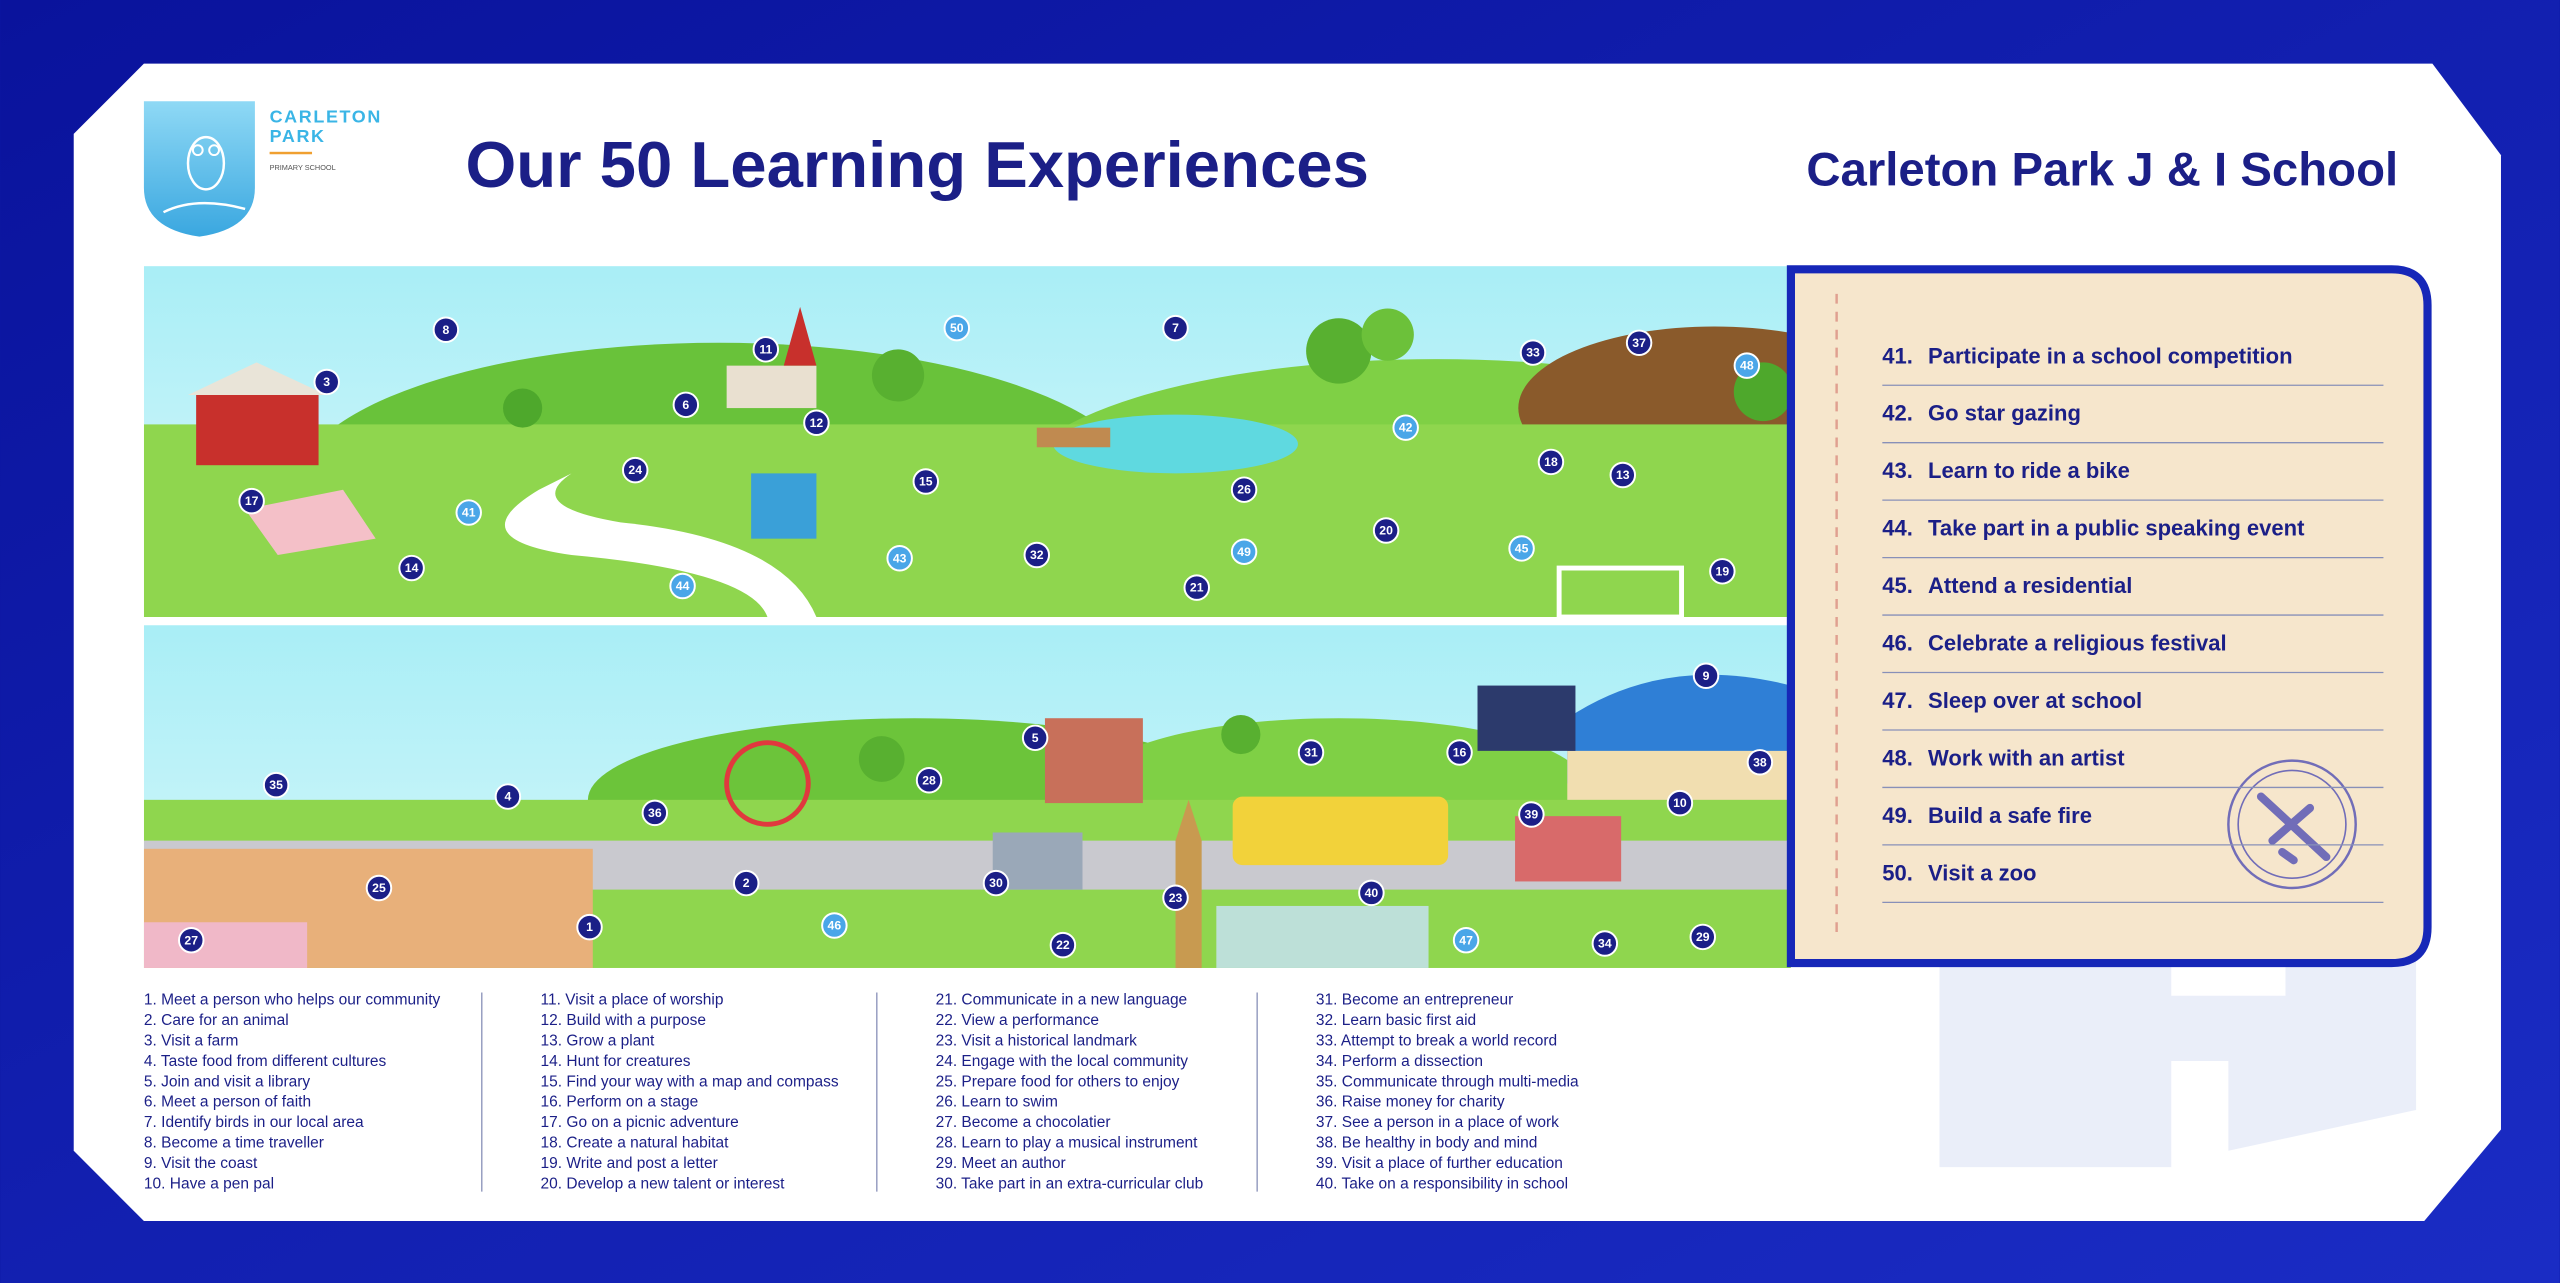 The height and width of the screenshot is (1283, 2560). What do you see at coordinates (2035, 700) in the screenshot?
I see `featured-text: Sleep over at school` at bounding box center [2035, 700].